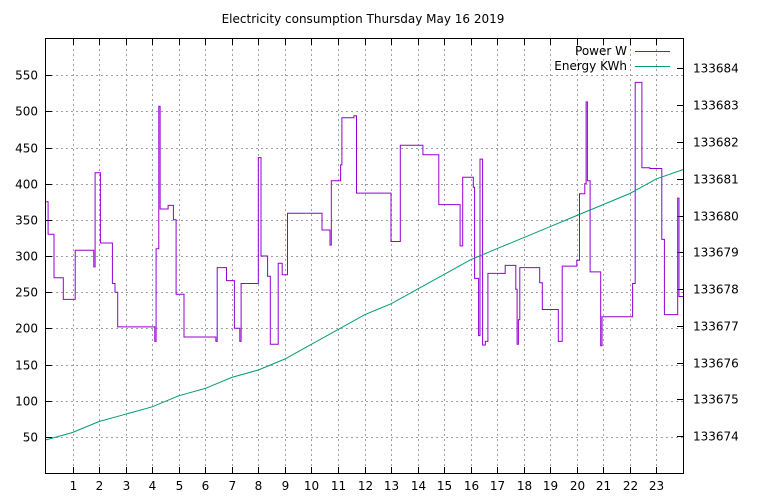 This screenshot has width=768, height=500. Describe the element at coordinates (26, 329) in the screenshot. I see `y-tick-label: 200` at that location.